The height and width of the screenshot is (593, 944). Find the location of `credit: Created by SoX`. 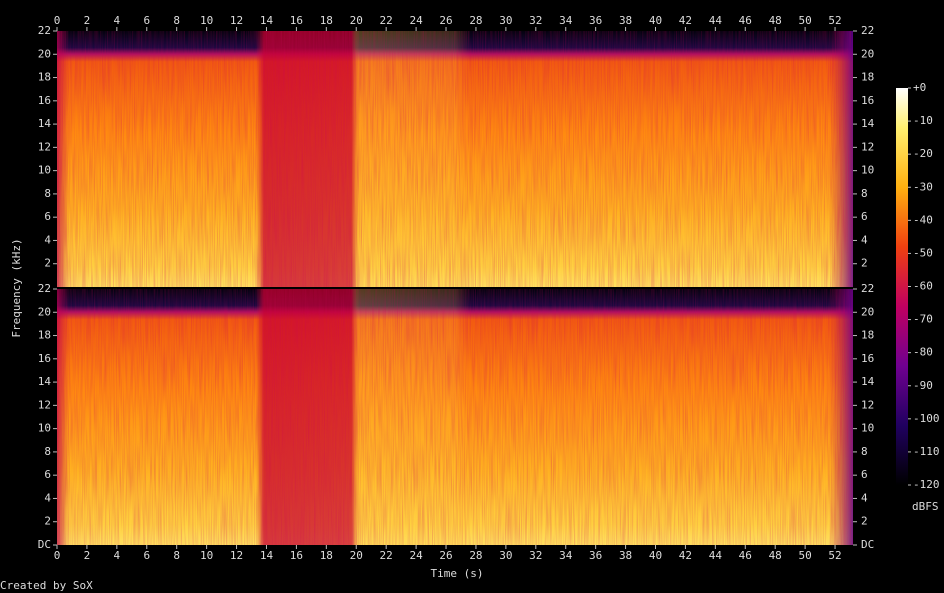

credit: Created by SoX is located at coordinates (46, 585).